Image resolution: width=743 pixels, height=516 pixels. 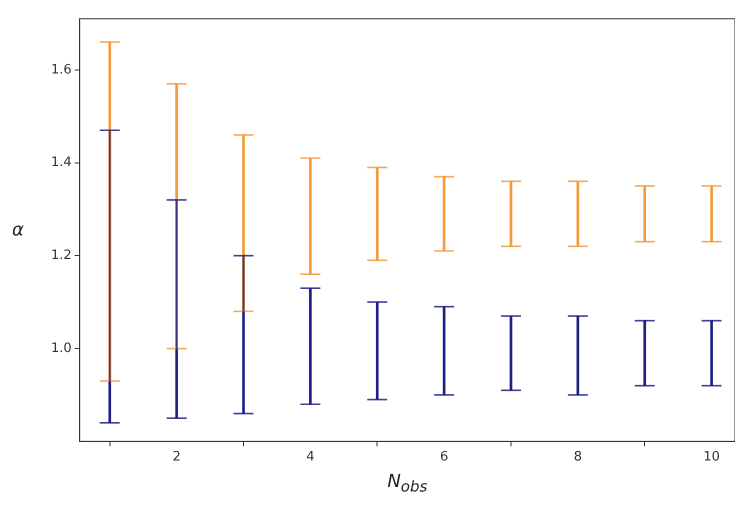 I want to click on y-tick-label: 1.6, so click(x=61, y=70).